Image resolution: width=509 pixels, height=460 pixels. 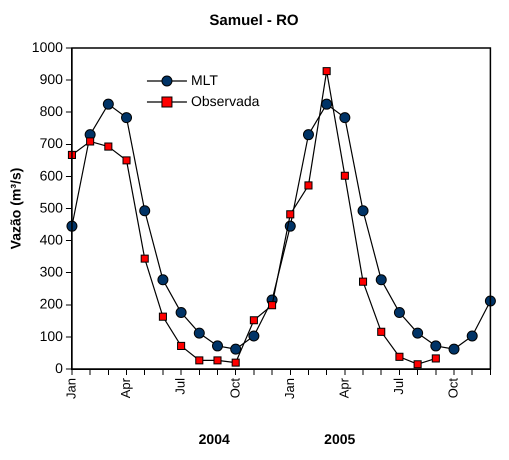 I want to click on y-tick-label: 900, so click(x=52, y=78).